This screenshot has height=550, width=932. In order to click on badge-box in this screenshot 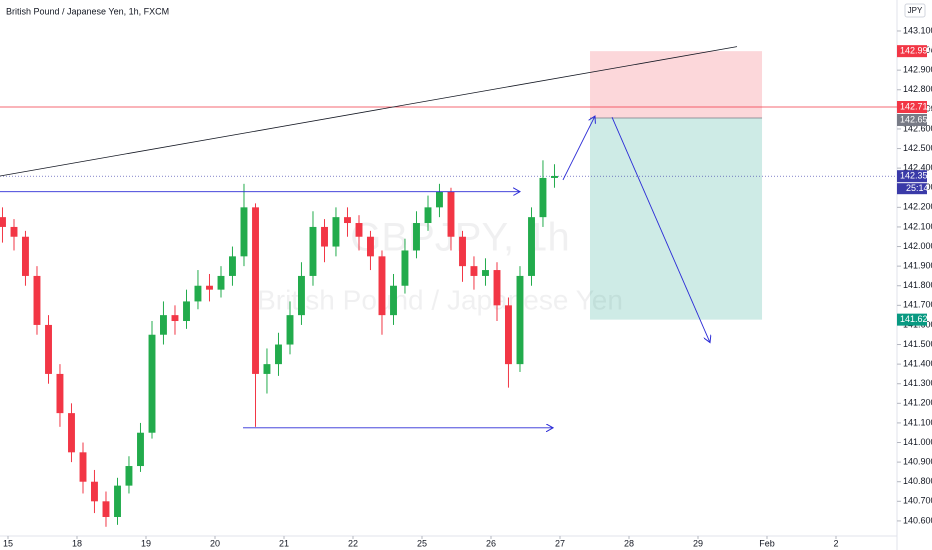, I will do `click(915, 10)`.